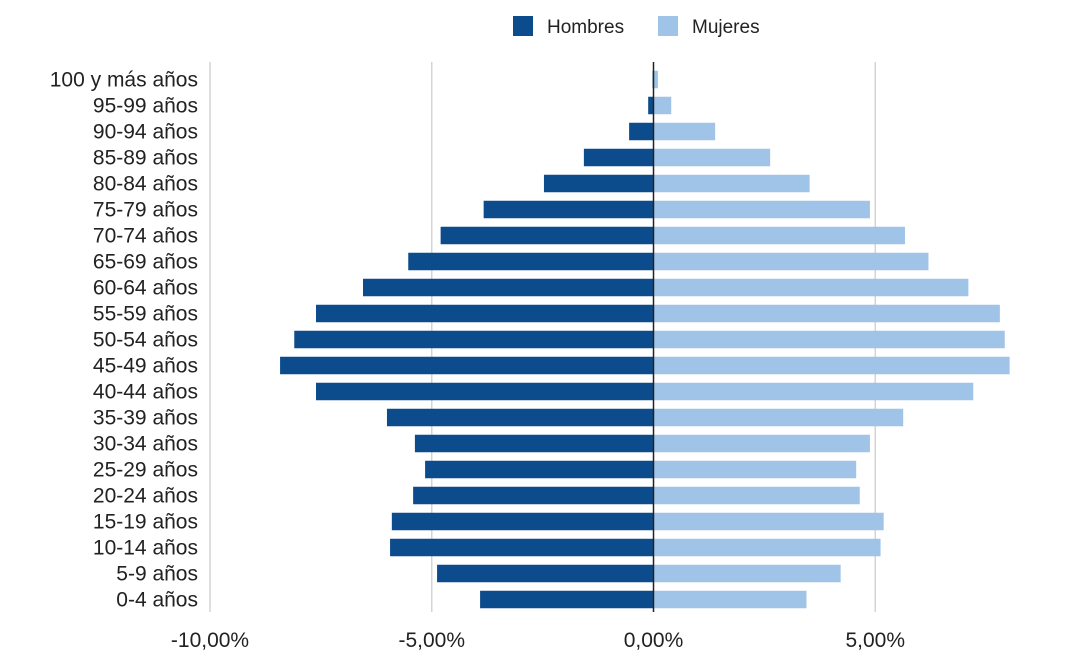 Image resolution: width=1075 pixels, height=652 pixels. I want to click on x-tick-labels: -10,00% -5,00% 0,00% 5,00%, so click(538, 640).